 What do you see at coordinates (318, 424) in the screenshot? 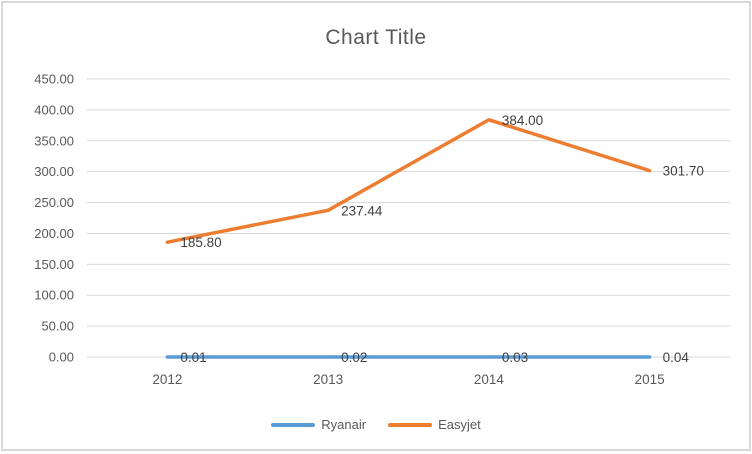
I see `legend-item-ryanair: Ryanair` at bounding box center [318, 424].